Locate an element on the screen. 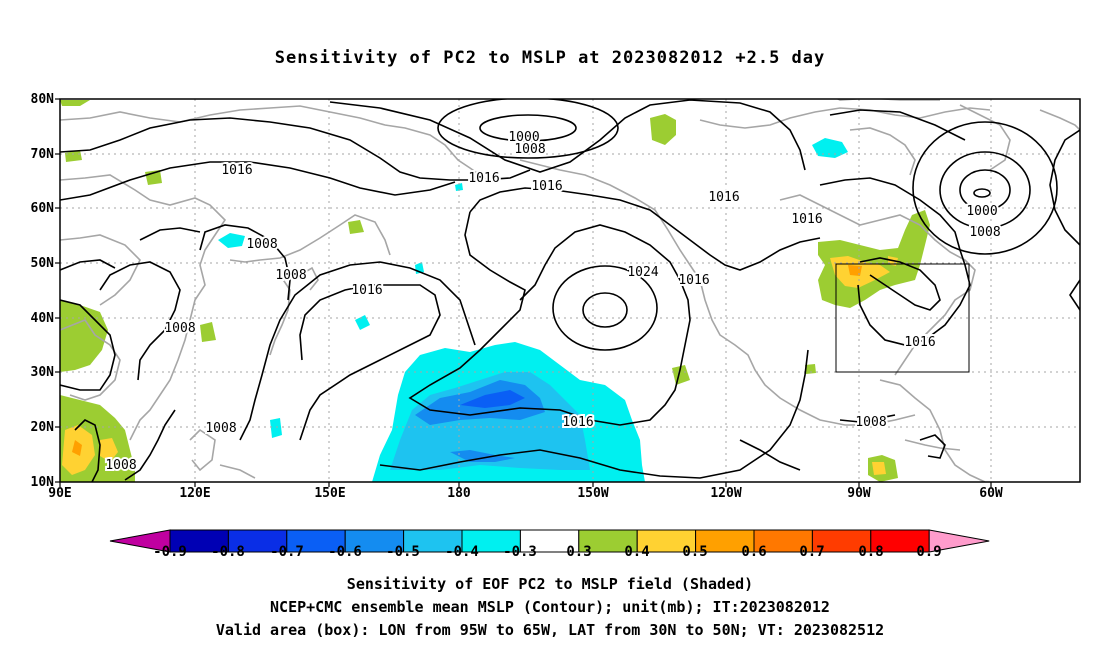  colorbar-swatch is located at coordinates (959, 541).